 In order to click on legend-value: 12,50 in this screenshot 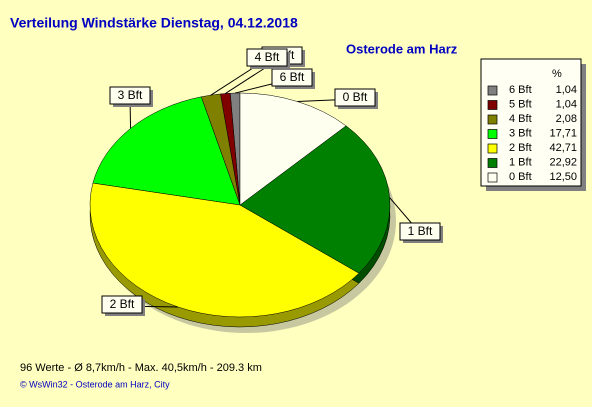, I will do `click(563, 177)`.